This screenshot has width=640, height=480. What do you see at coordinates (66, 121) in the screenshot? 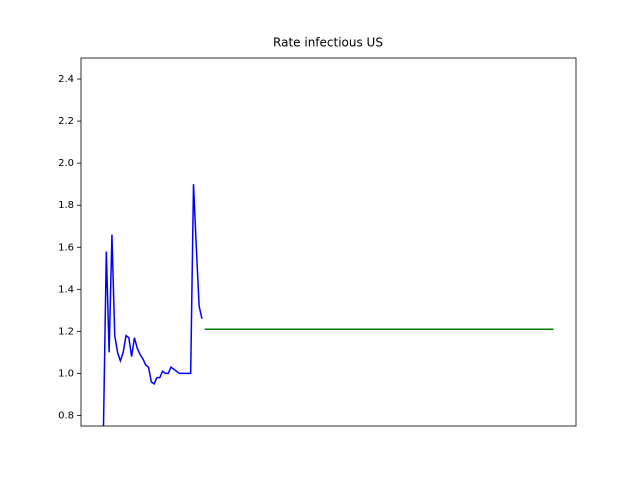
I see `y-tick-label: 2.2` at bounding box center [66, 121].